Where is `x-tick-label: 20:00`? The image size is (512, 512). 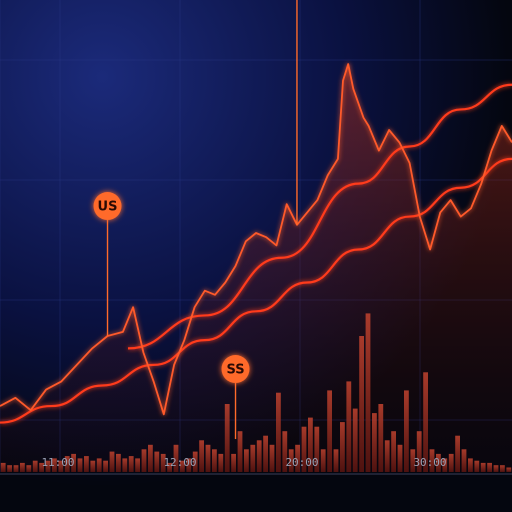 x-tick-label: 20:00 is located at coordinates (301, 462).